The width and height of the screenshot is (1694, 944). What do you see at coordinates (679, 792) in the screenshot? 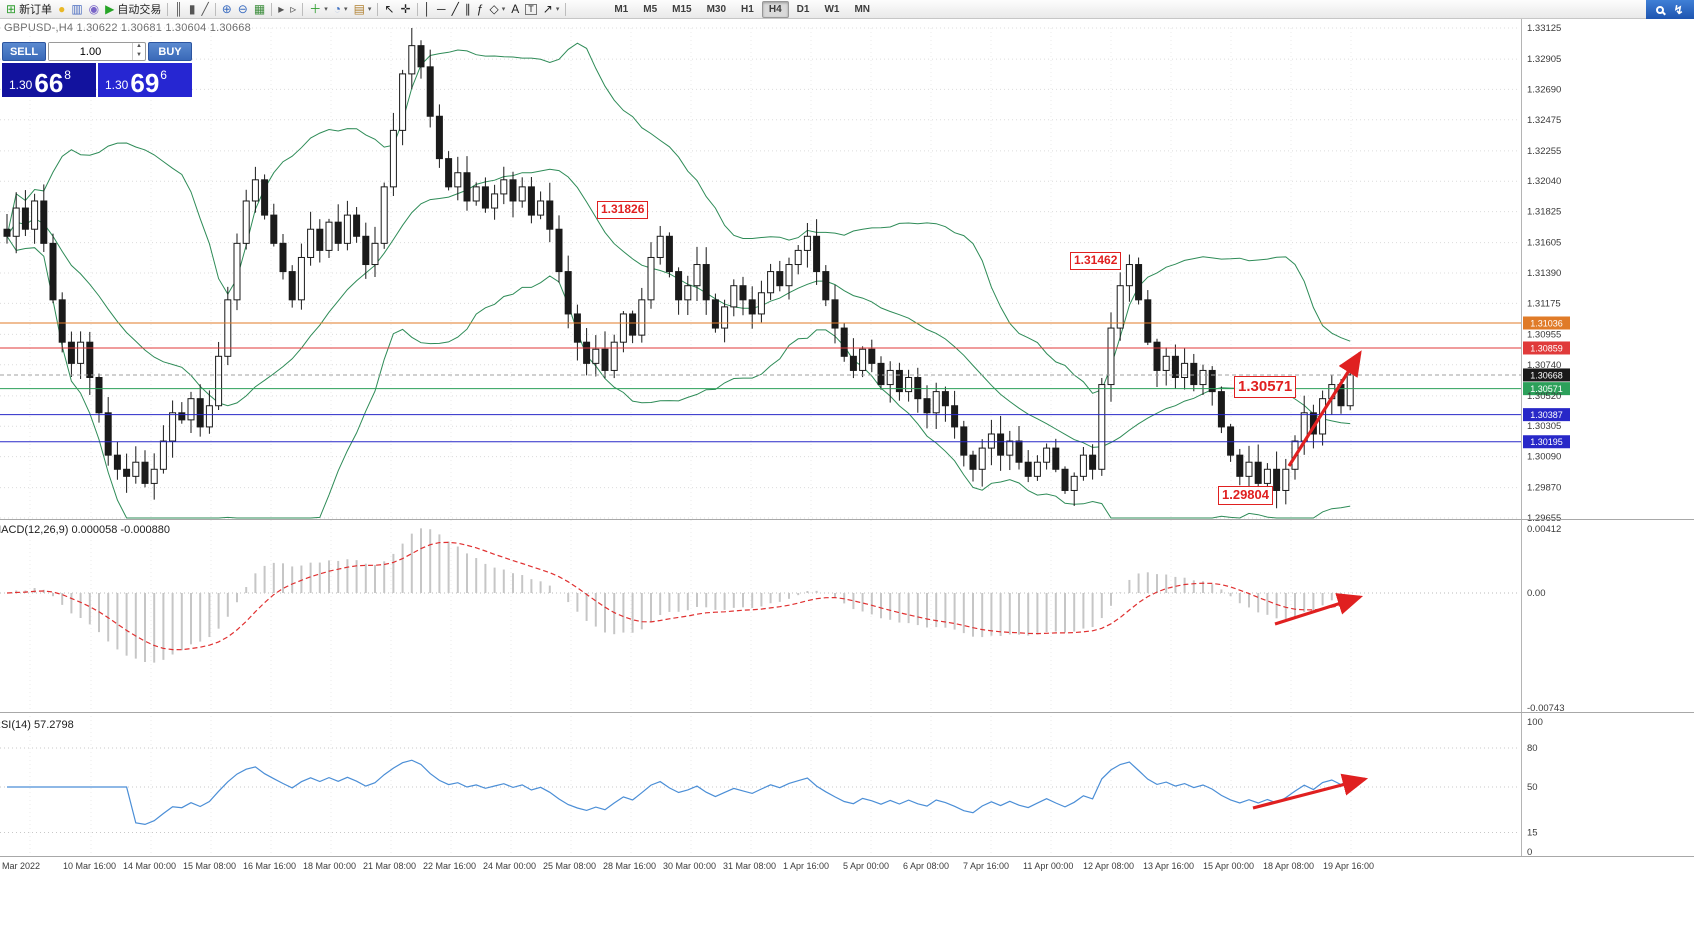
I see `rsi-line` at bounding box center [679, 792].